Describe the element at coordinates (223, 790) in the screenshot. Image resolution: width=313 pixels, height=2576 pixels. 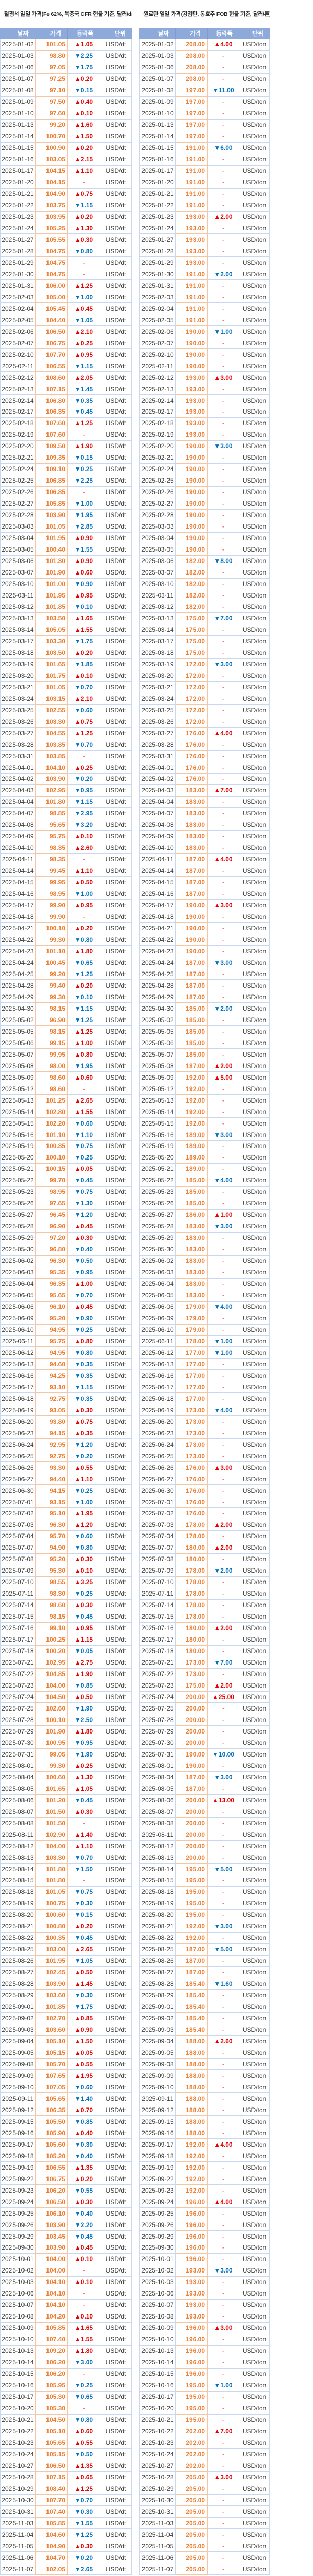
I see `change-cell: ▲7.00` at that location.